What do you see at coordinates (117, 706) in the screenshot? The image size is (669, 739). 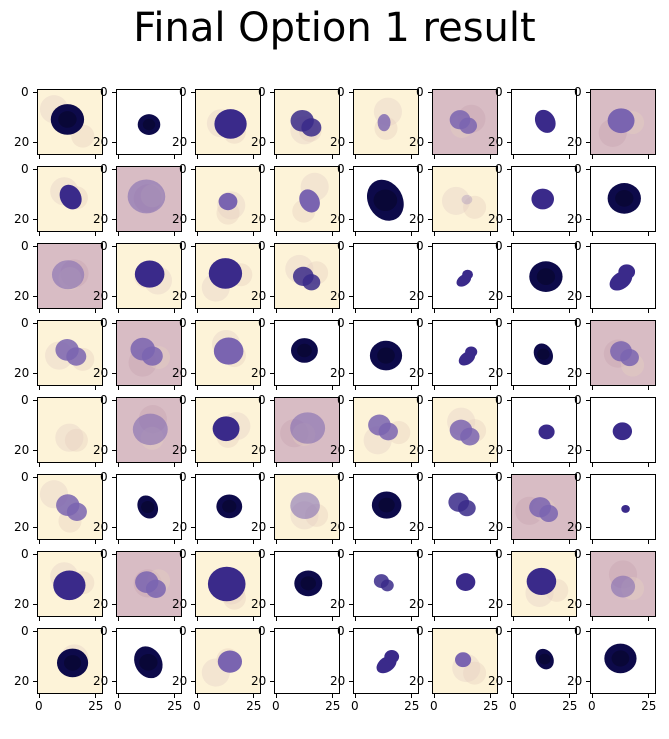 I see `x-tick-label: 0` at bounding box center [117, 706].